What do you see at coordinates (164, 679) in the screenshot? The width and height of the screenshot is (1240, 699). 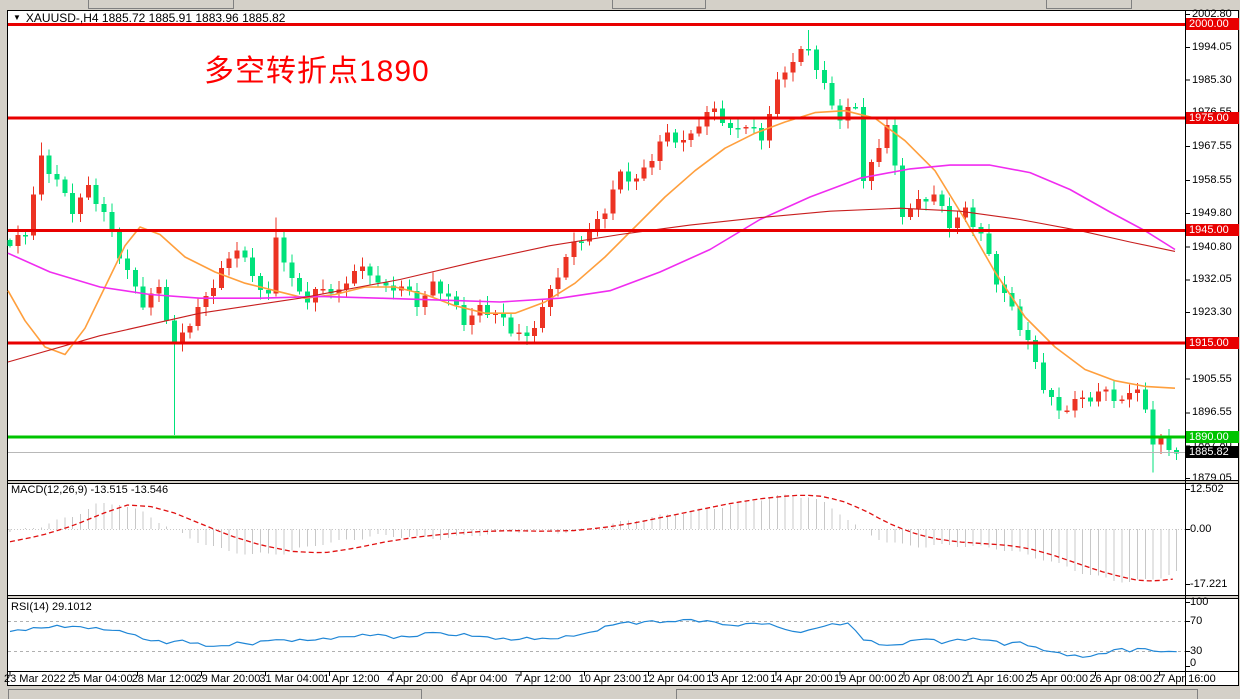 I see `time-axis-label: 28 Mar 12:00` at bounding box center [164, 679].